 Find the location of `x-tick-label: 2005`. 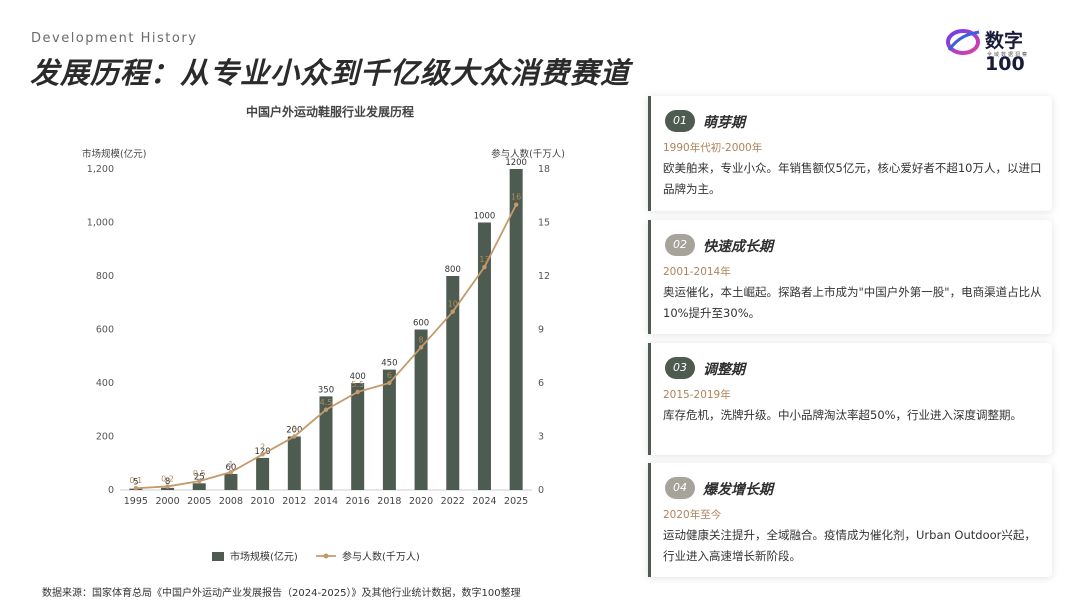

x-tick-label: 2005 is located at coordinates (199, 501).